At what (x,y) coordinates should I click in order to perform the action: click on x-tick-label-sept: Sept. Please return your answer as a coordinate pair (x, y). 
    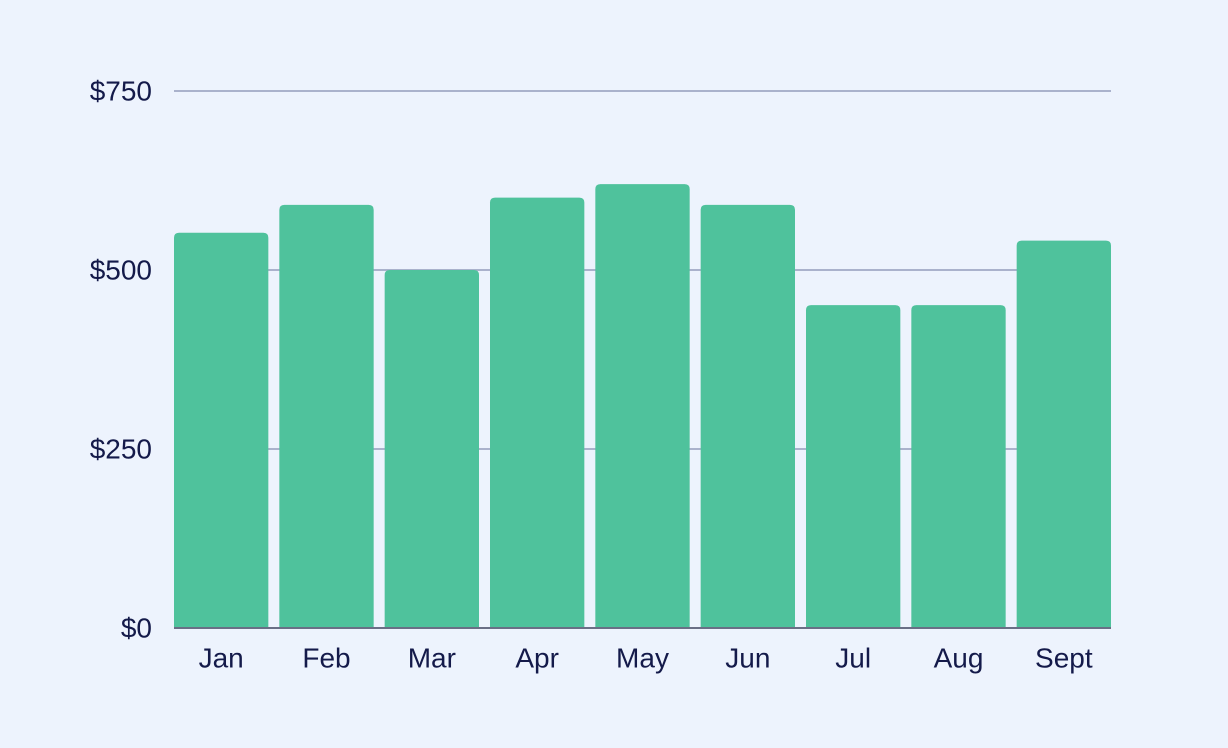
    Looking at the image, I should click on (1064, 658).